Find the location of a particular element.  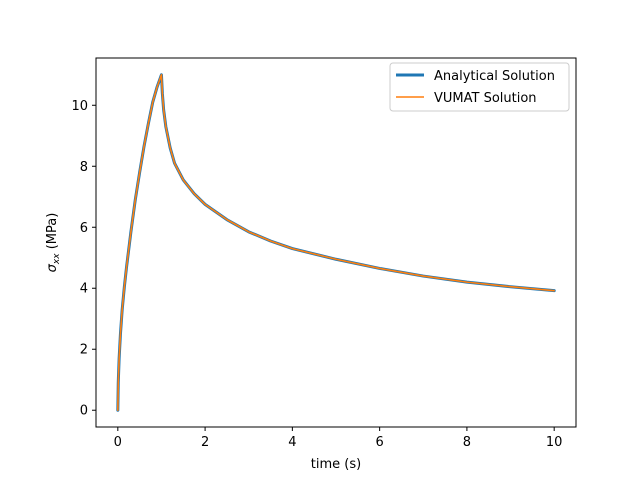

legend-label-vumat: VUMAT Solution is located at coordinates (485, 98).